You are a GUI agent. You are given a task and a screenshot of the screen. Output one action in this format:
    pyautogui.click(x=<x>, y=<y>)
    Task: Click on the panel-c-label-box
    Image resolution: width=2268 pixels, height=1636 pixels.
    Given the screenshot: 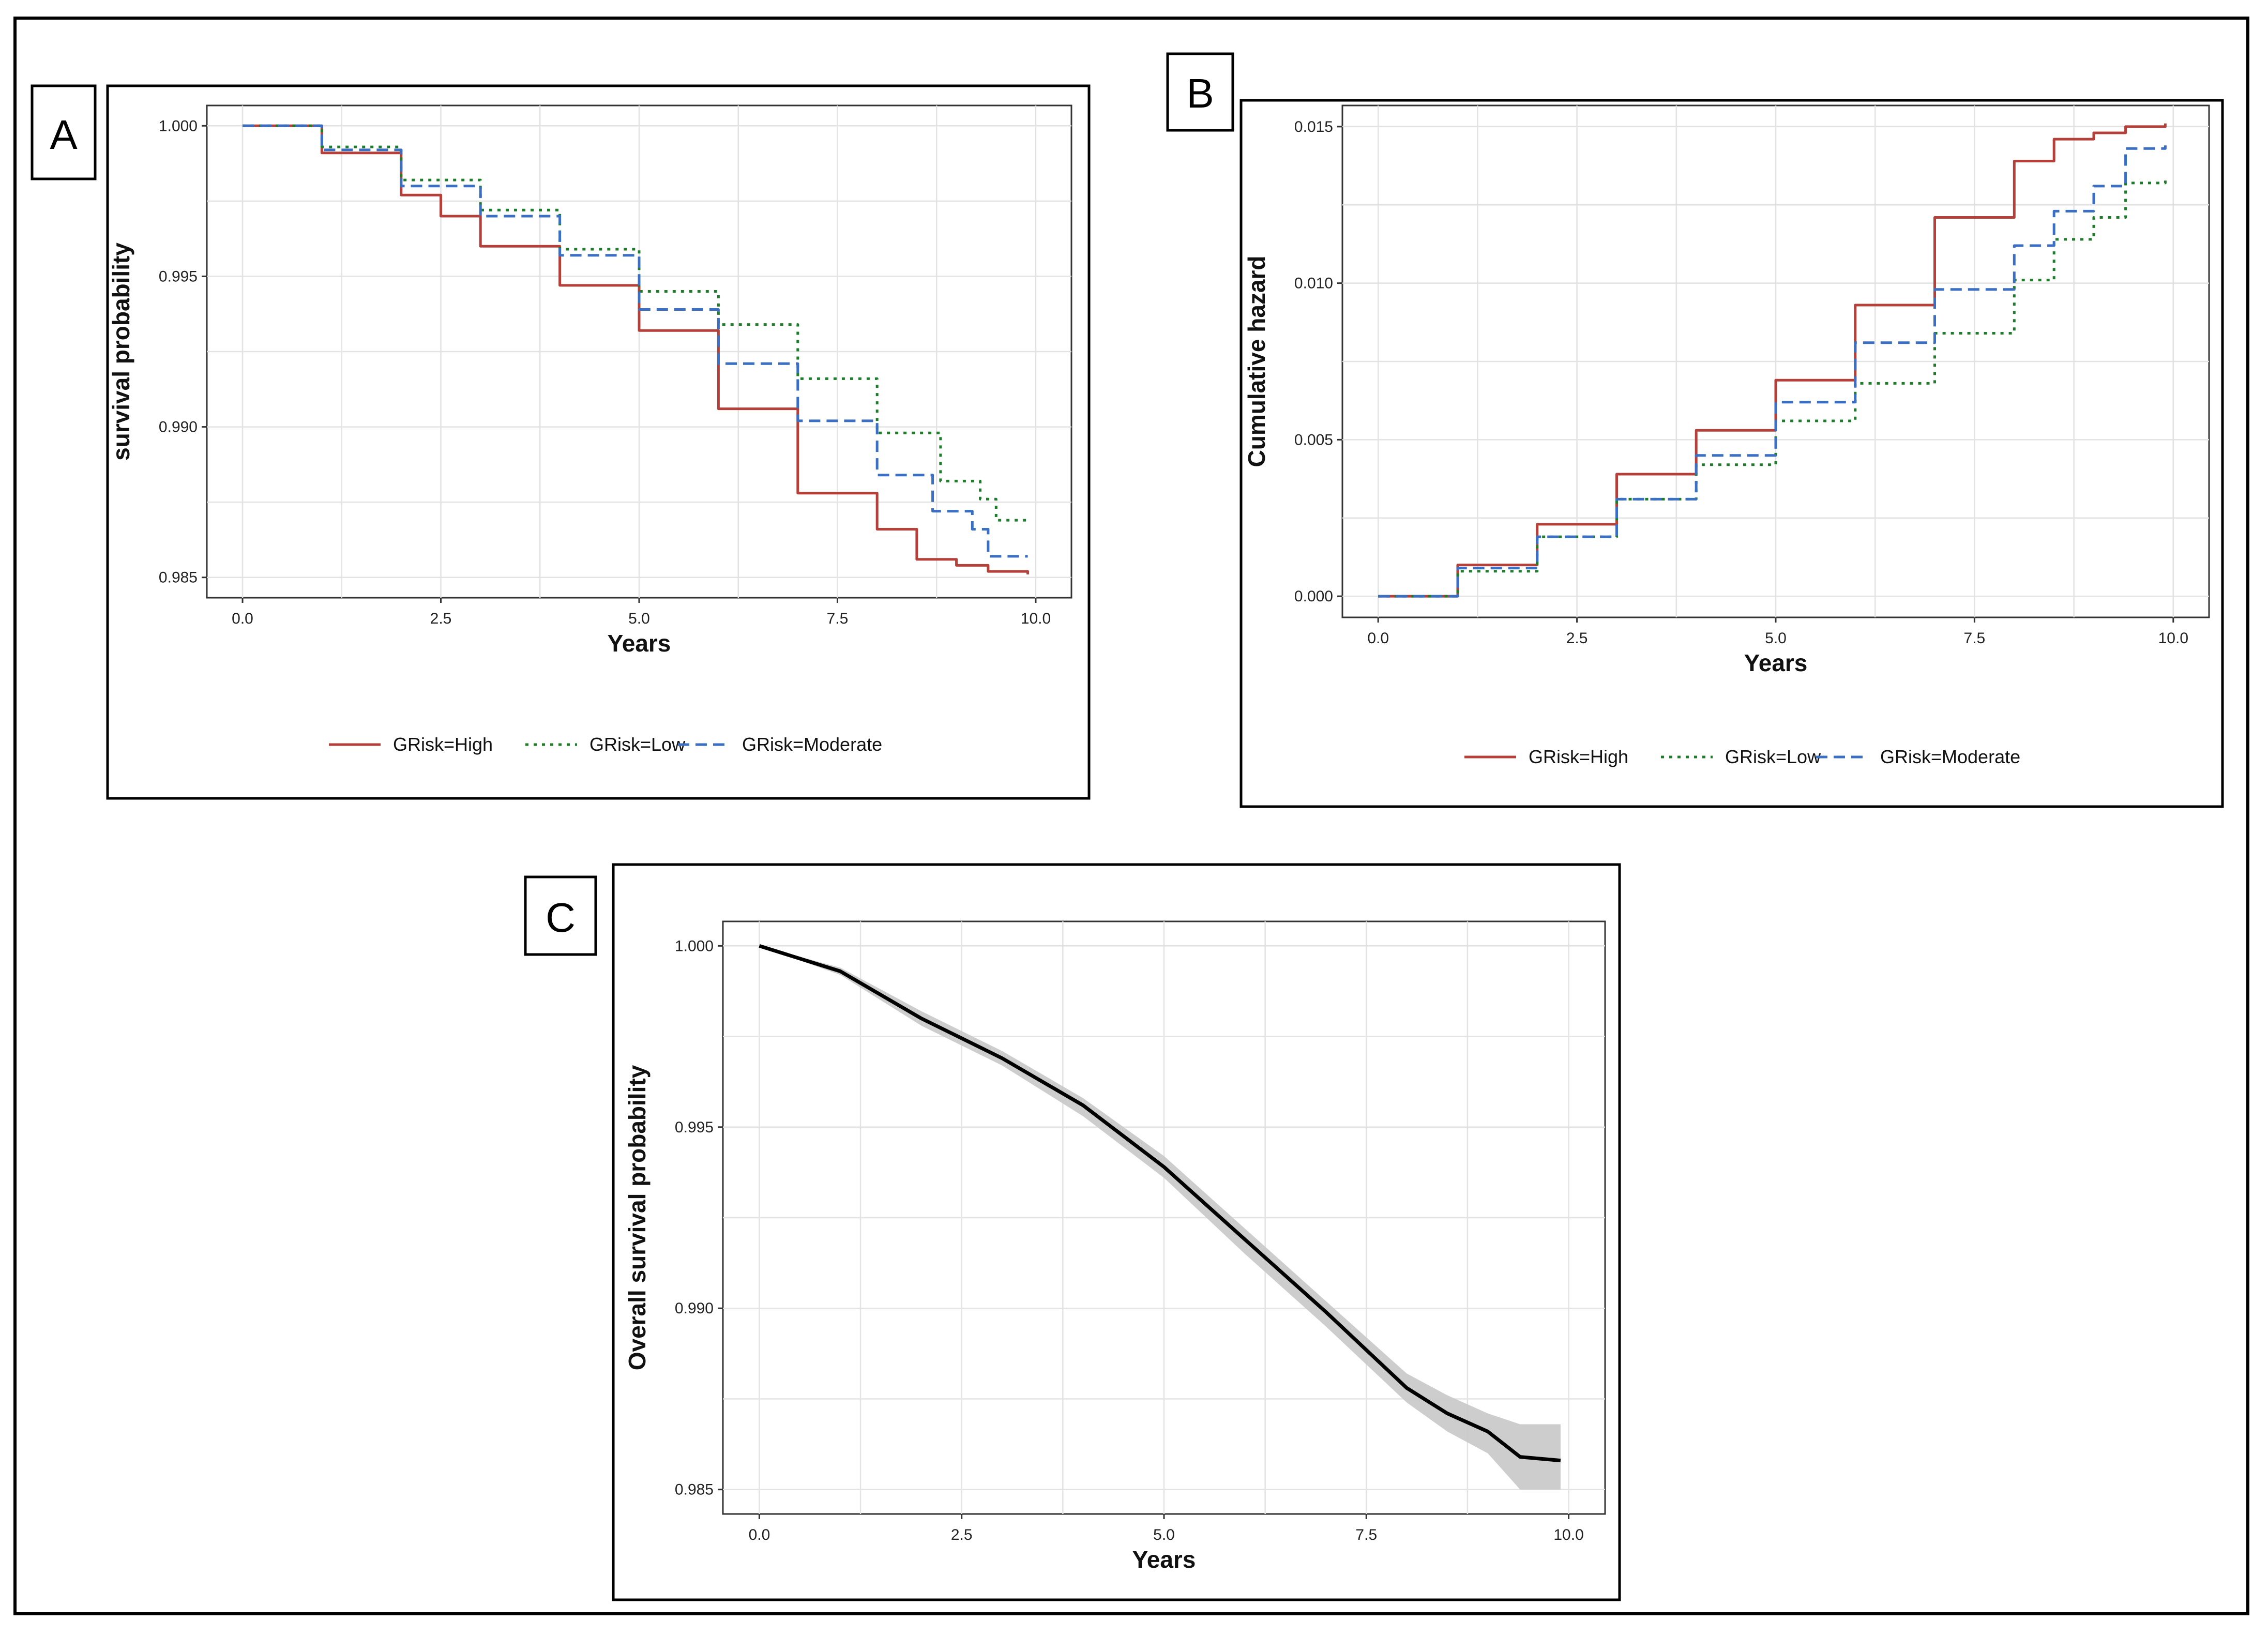 What is the action you would take?
    pyautogui.click(x=560, y=915)
    